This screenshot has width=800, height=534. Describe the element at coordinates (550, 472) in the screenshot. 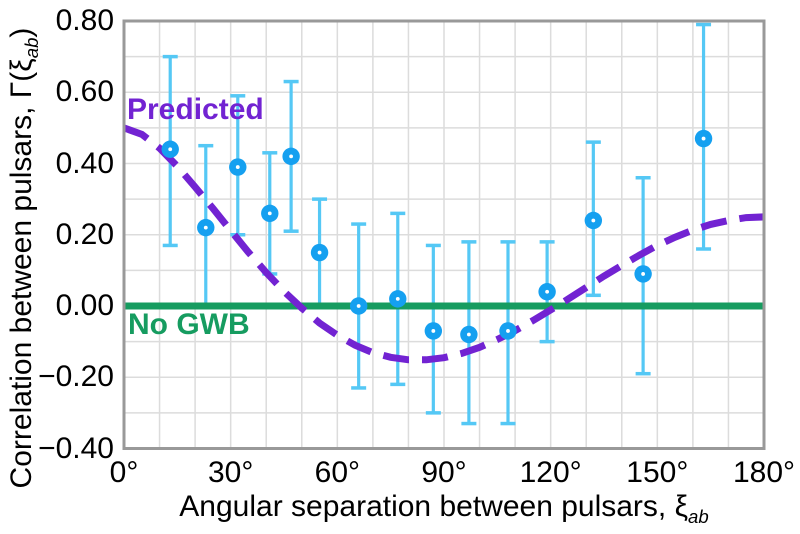

I see `x-tick-label: 120°` at that location.